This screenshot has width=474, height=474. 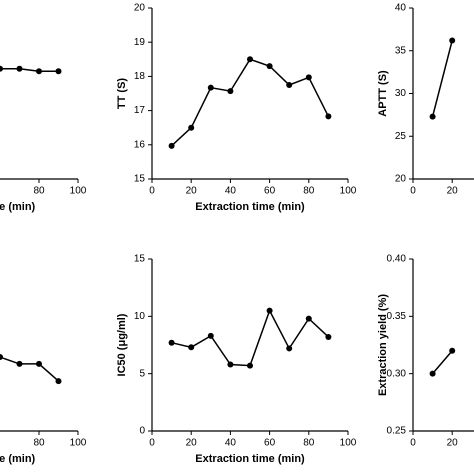 What do you see at coordinates (401, 8) in the screenshot?
I see `y-tick-label: 40` at bounding box center [401, 8].